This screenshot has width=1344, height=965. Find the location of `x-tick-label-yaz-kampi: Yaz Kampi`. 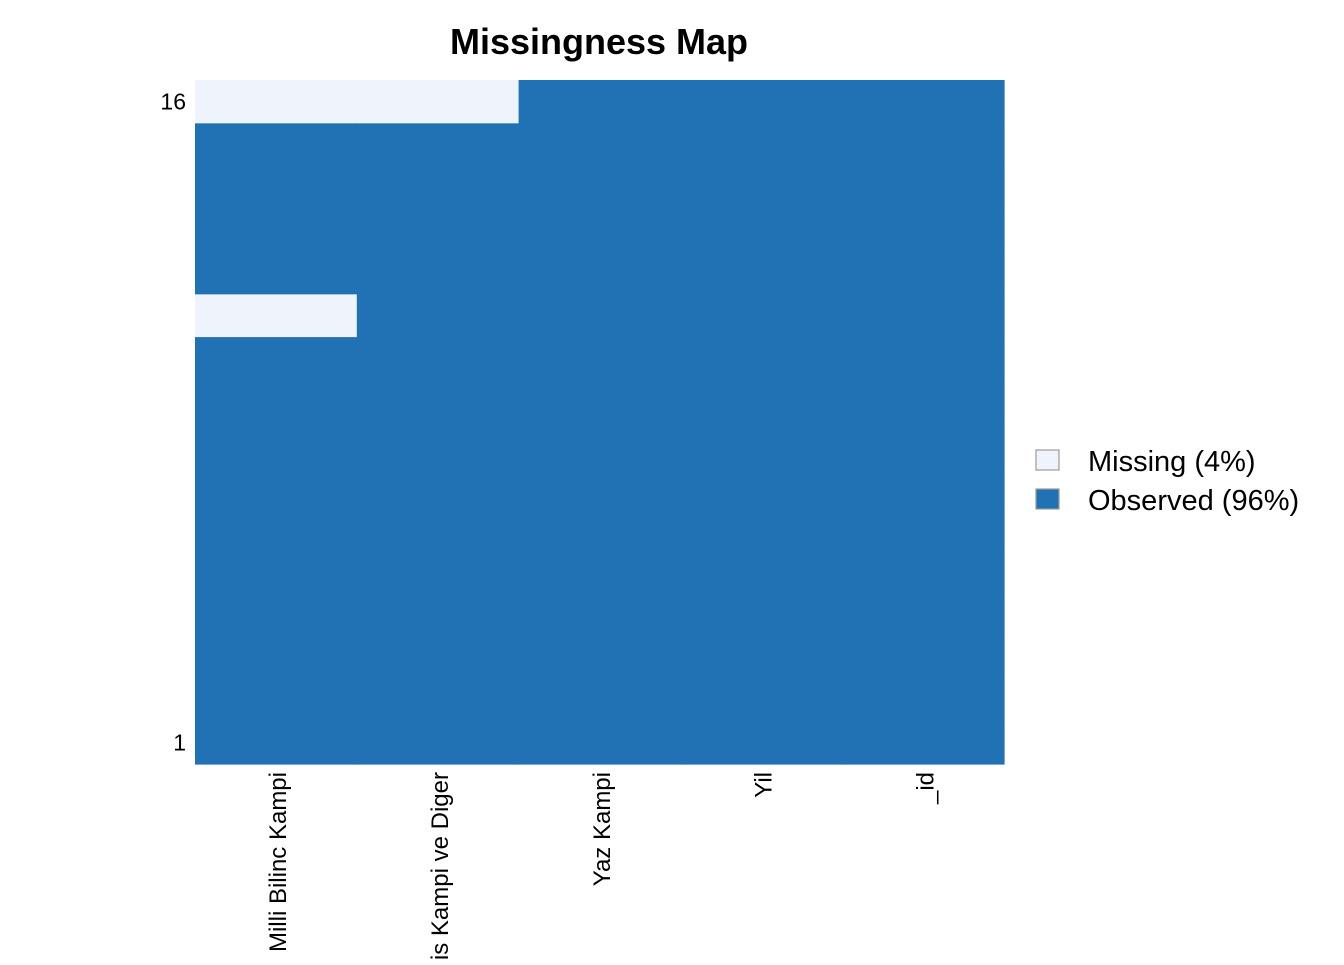

x-tick-label-yaz-kampi: Yaz Kampi is located at coordinates (602, 829).